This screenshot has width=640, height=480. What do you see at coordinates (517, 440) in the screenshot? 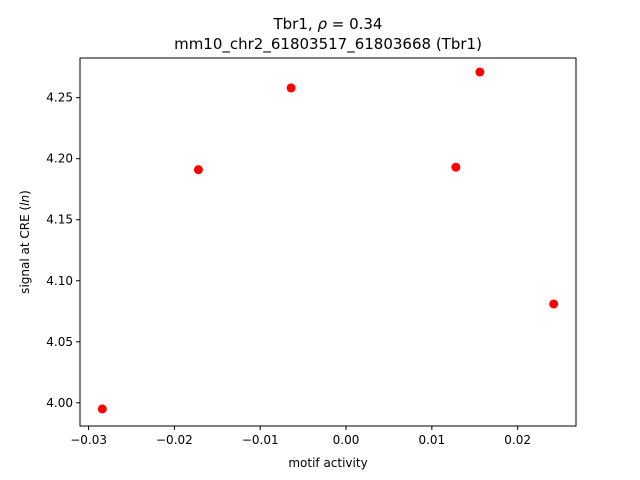
I see `x-tick-label: 0.02` at bounding box center [517, 440].